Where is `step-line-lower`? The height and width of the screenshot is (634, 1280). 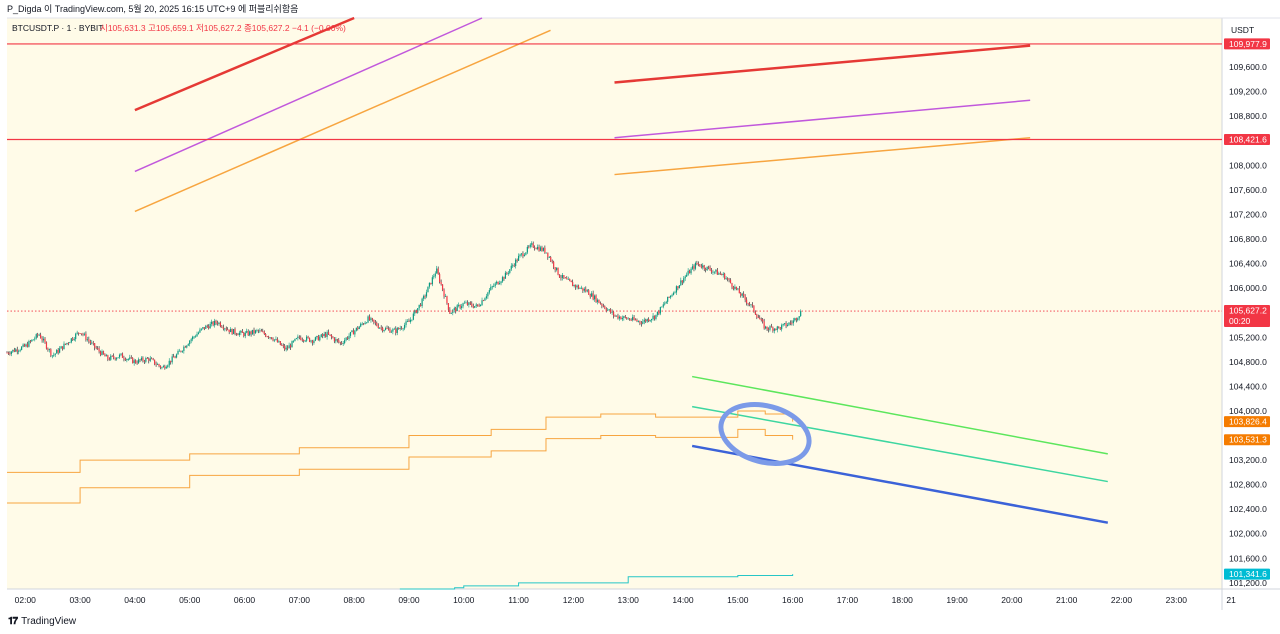
step-line-lower is located at coordinates (400, 466).